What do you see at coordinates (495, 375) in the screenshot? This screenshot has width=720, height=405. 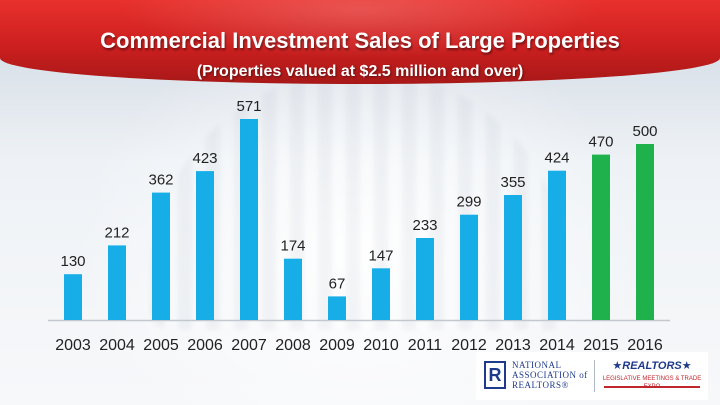 I see `realtor-r-logo-icon: R` at bounding box center [495, 375].